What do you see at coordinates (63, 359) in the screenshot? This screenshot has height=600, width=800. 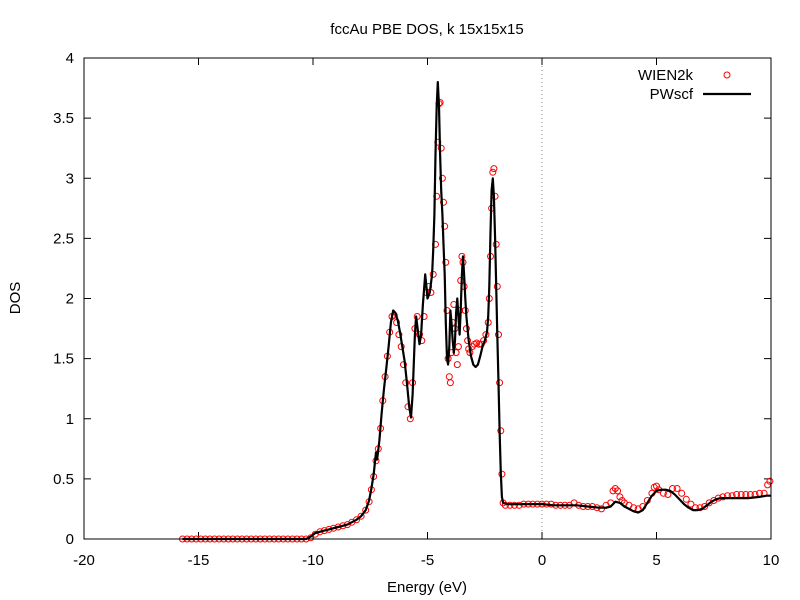 I see `y-tick-label: 1.5` at bounding box center [63, 359].